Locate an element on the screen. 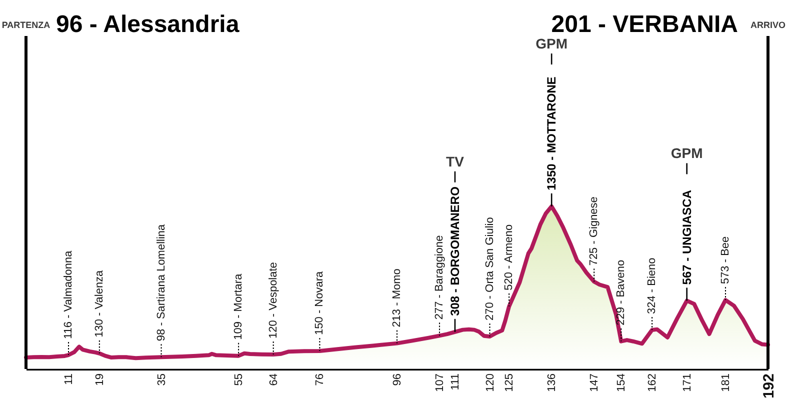  x-tick-label: 11 is located at coordinates (69, 379).